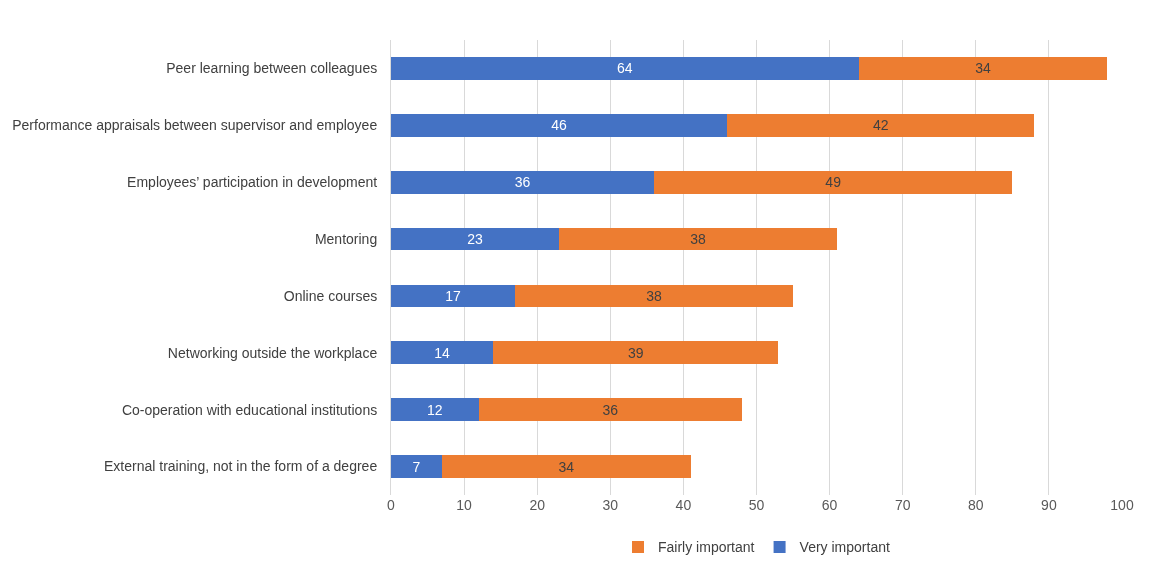 This screenshot has width=1152, height=575. I want to click on data-label: 12, so click(434, 409).